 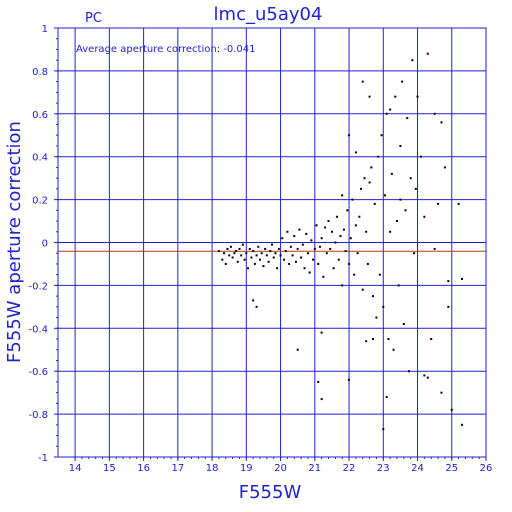 I want to click on x-tick-label: 14, so click(x=75, y=468).